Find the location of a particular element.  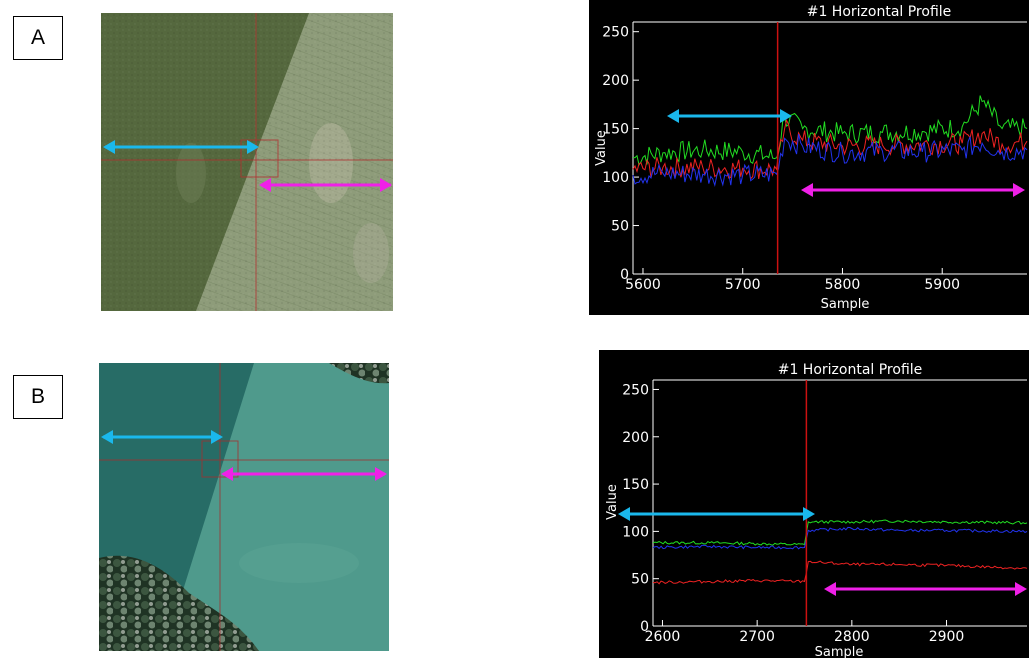

panel-label-a: A is located at coordinates (38, 38).